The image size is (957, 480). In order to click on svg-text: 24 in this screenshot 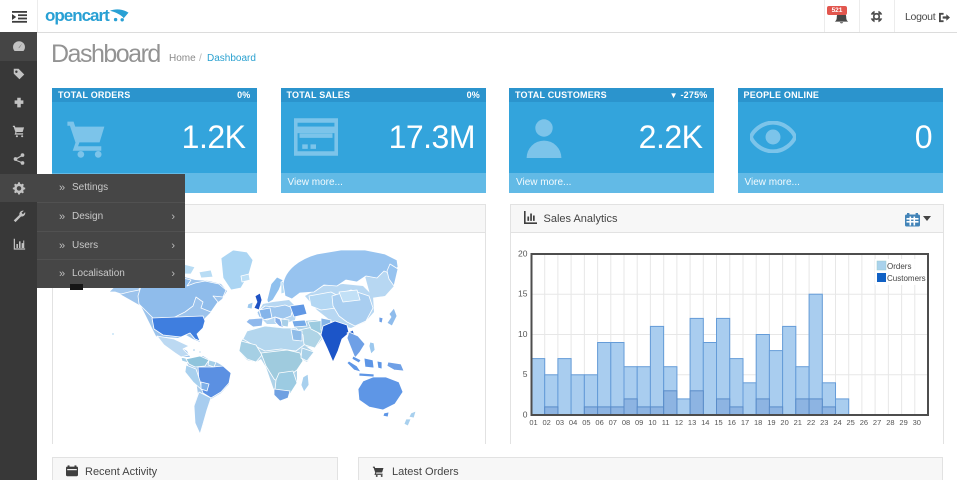, I will do `click(837, 422)`.